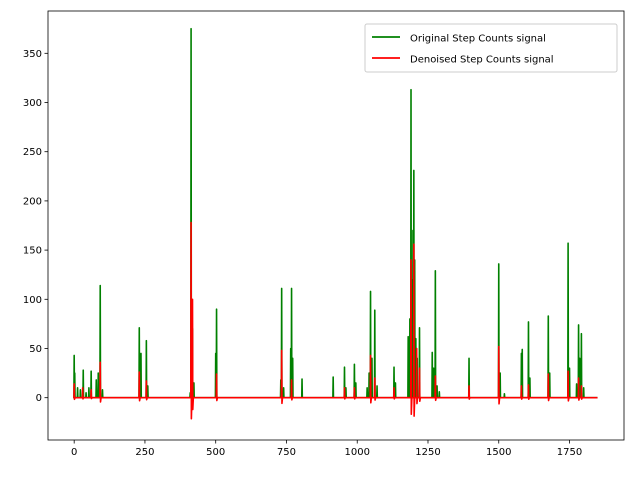 The image size is (640, 480). What do you see at coordinates (32, 54) in the screenshot?
I see `y-tick-label: 350` at bounding box center [32, 54].